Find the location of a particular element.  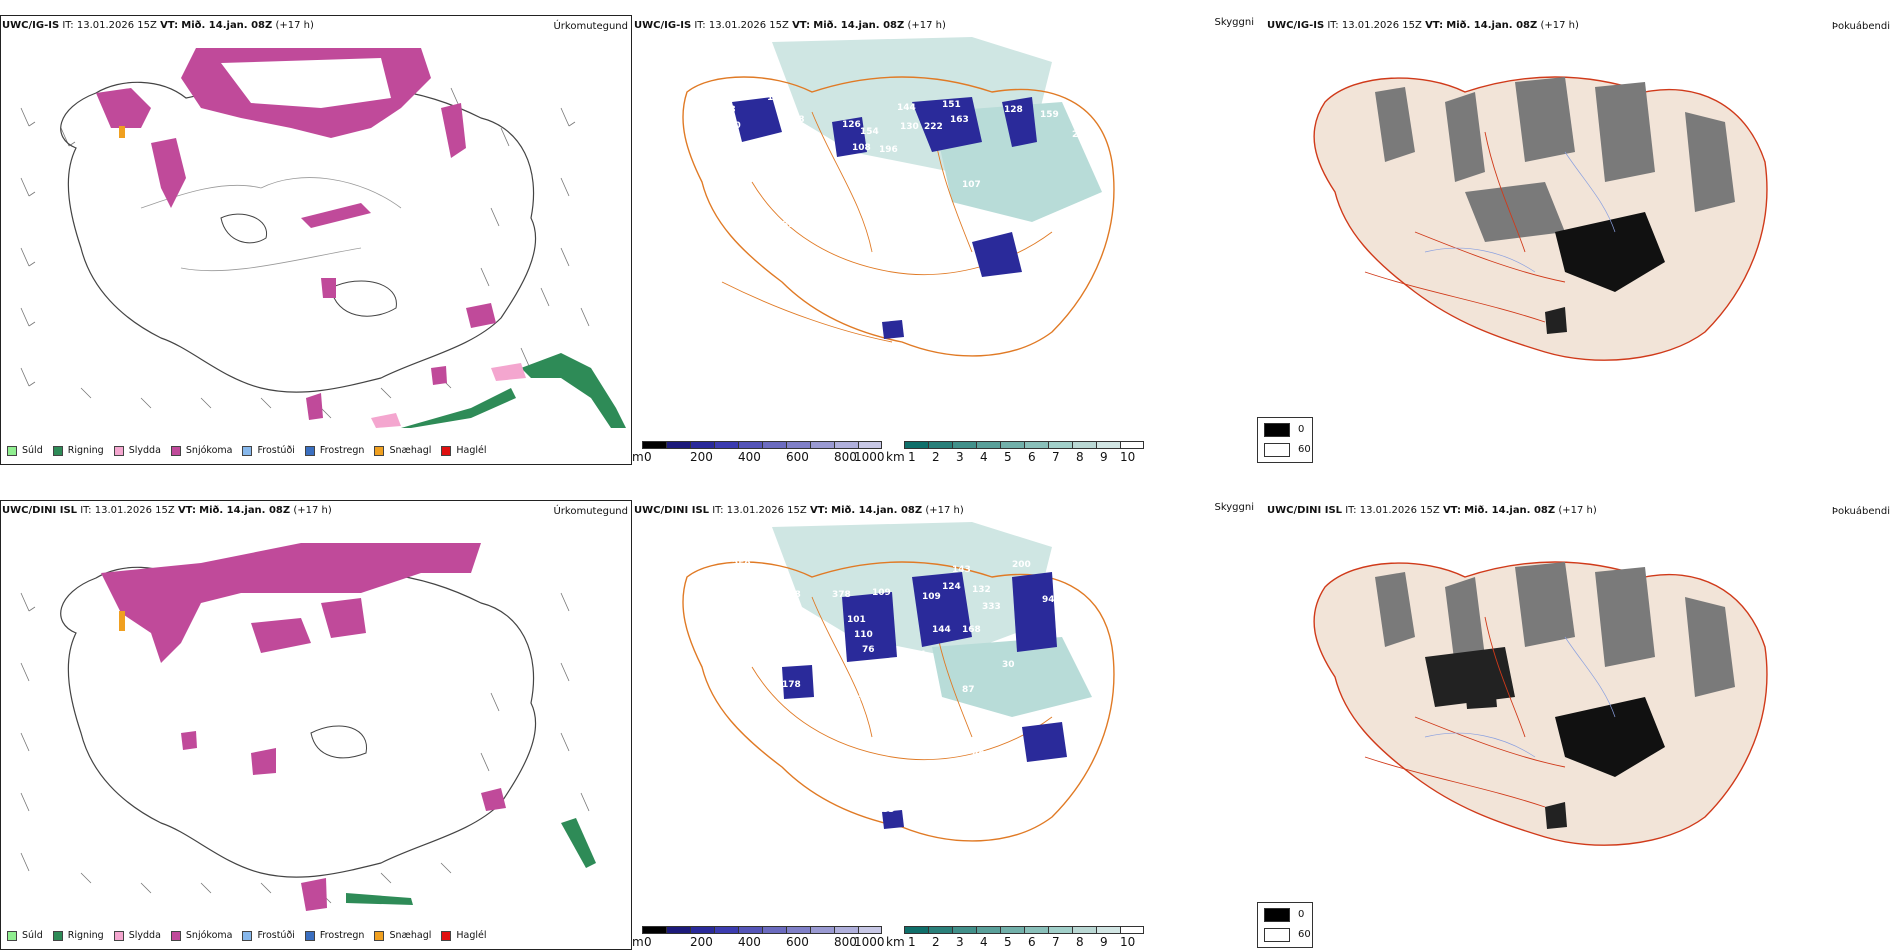

legend-label: 60 is located at coordinates (1304, 934).